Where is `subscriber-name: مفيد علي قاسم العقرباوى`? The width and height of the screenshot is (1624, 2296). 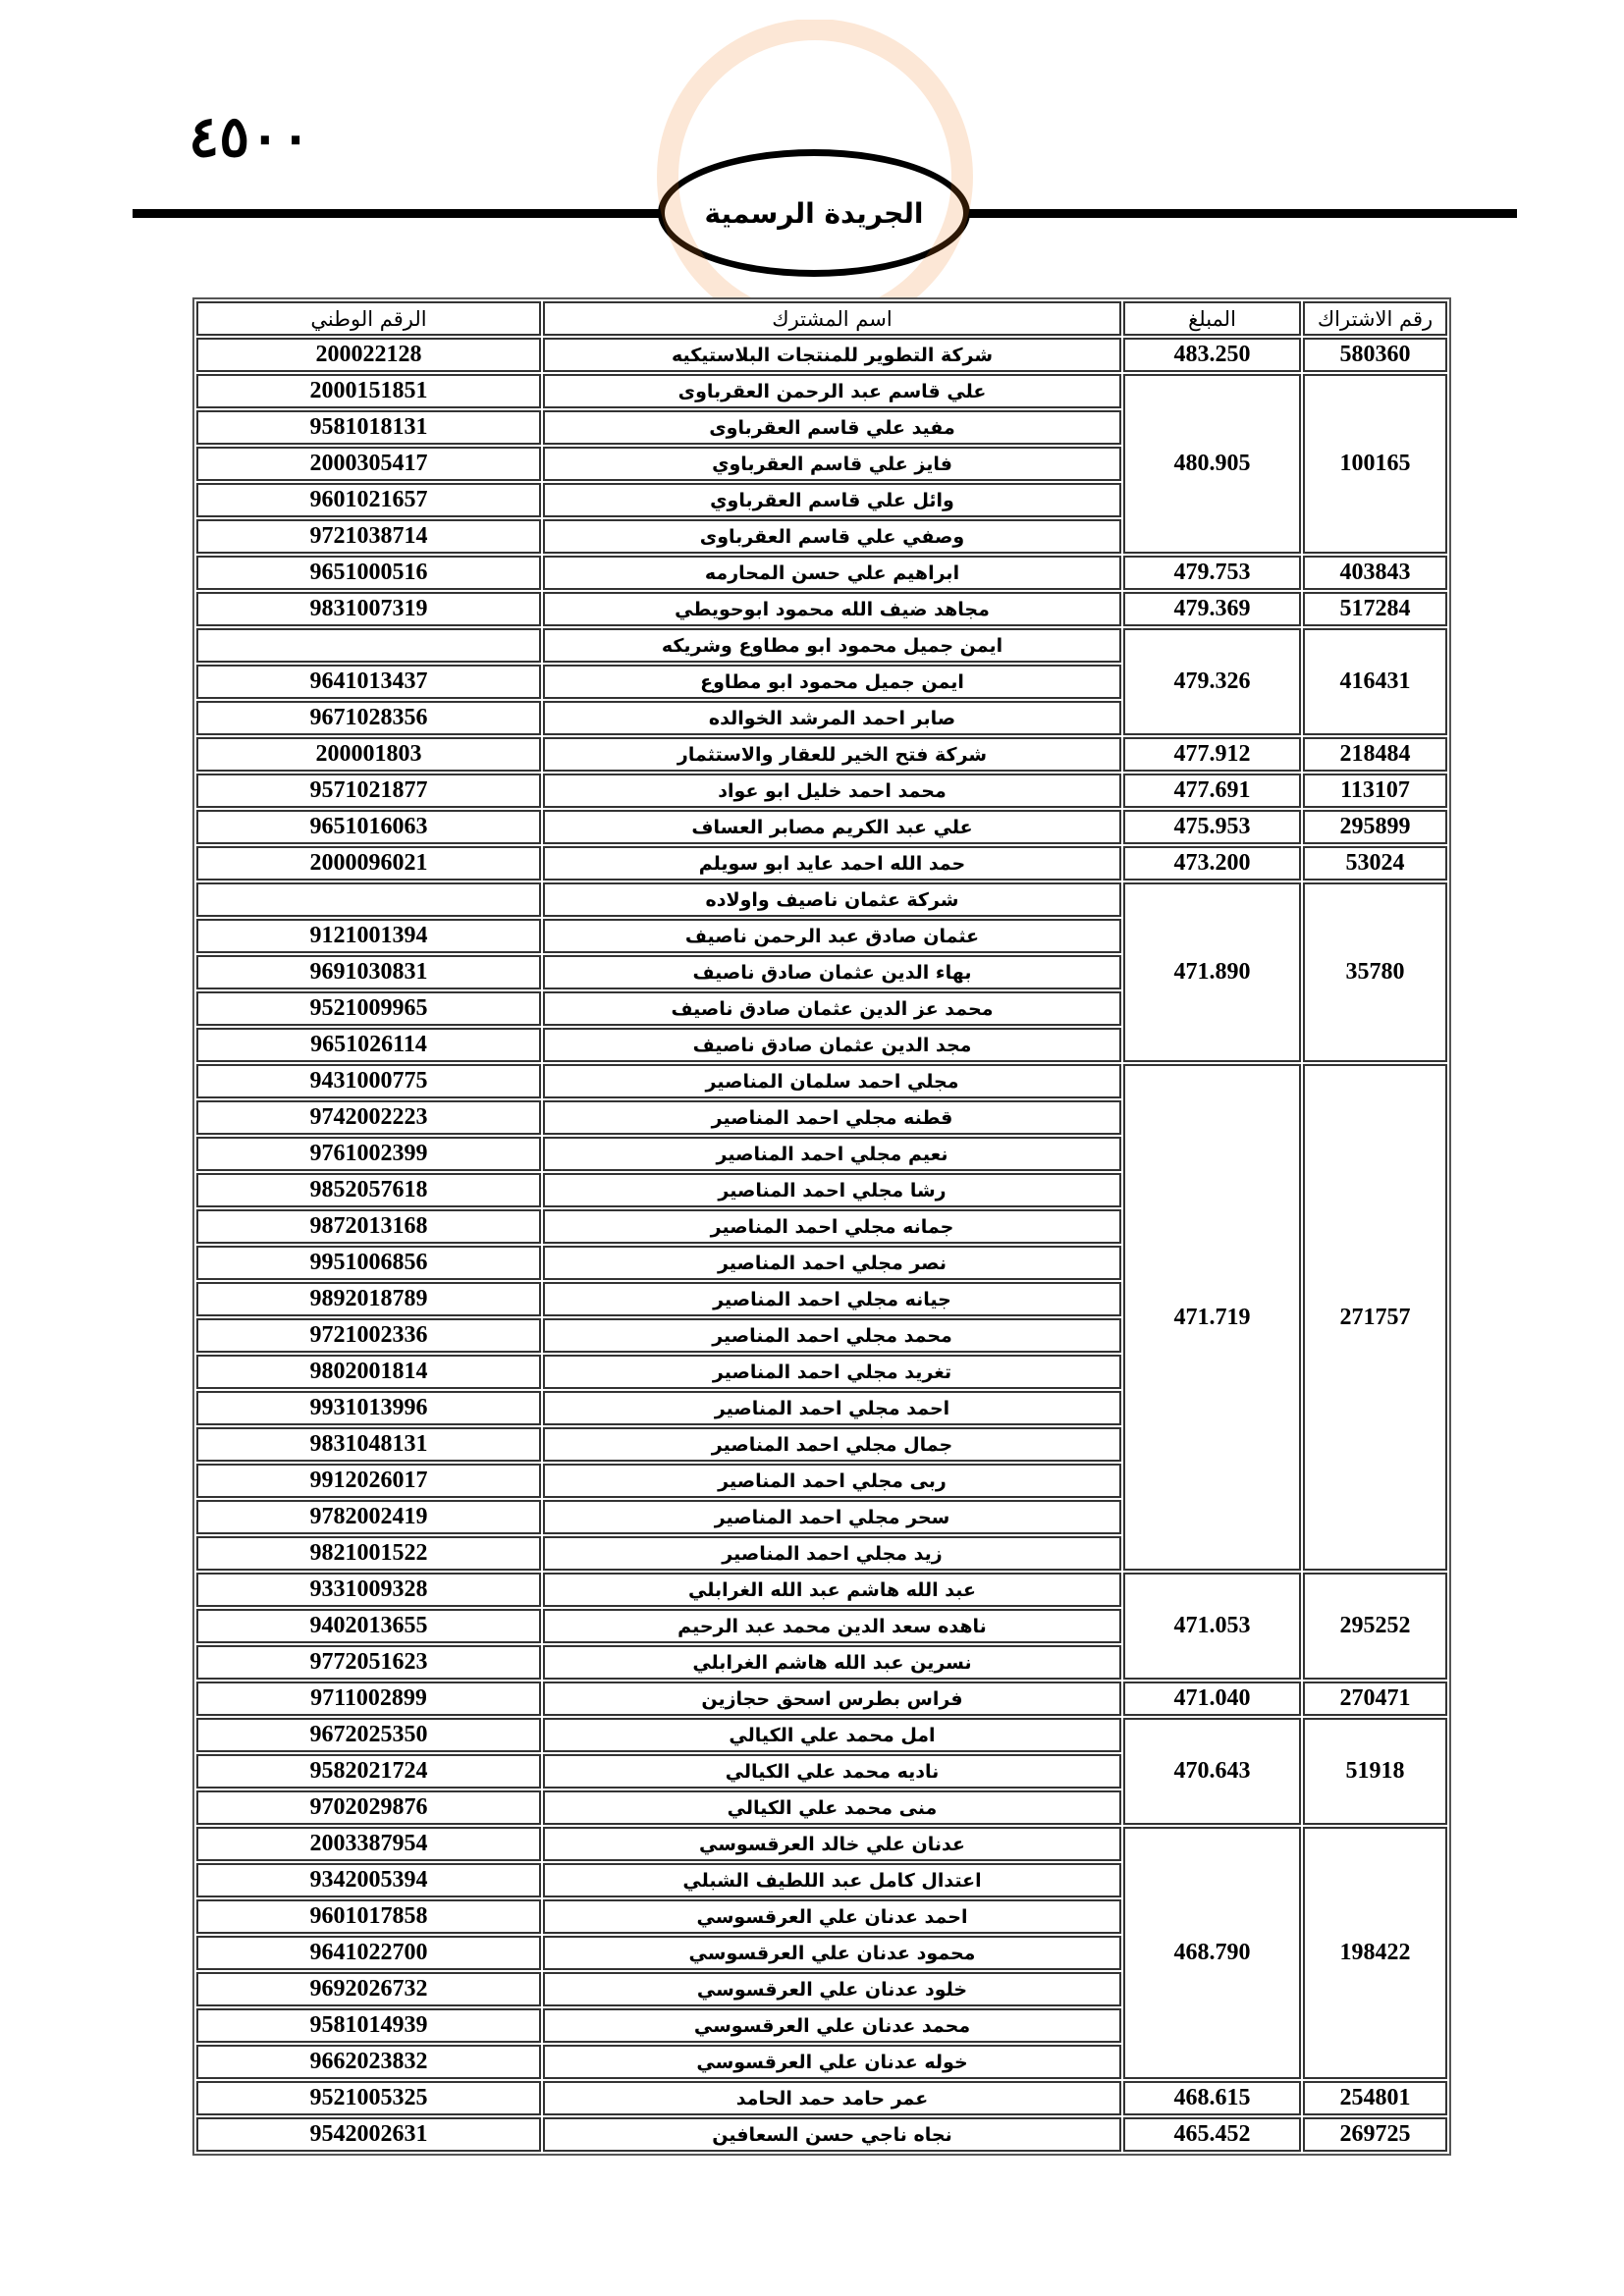 subscriber-name: مفيد علي قاسم العقرباوى is located at coordinates (832, 428).